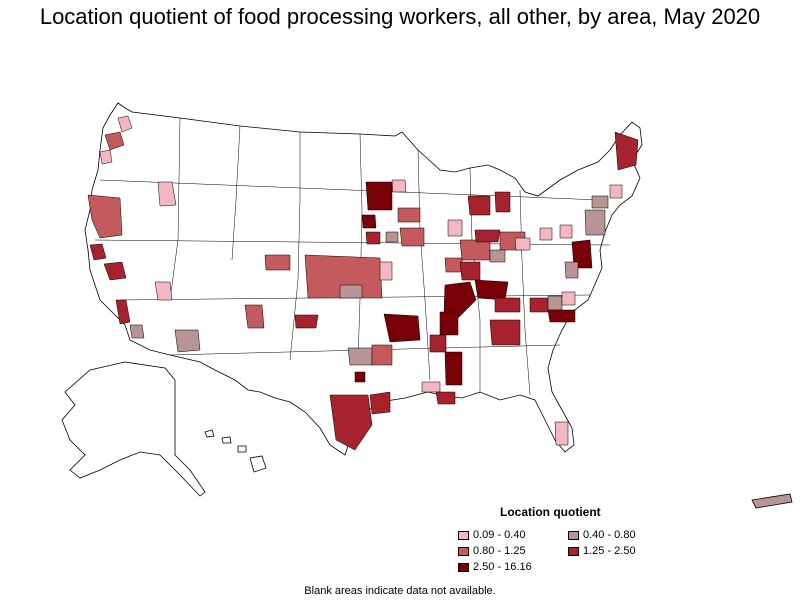 This screenshot has width=800, height=600. What do you see at coordinates (499, 535) in the screenshot?
I see `legend-label: 0.09 - 0.40` at bounding box center [499, 535].